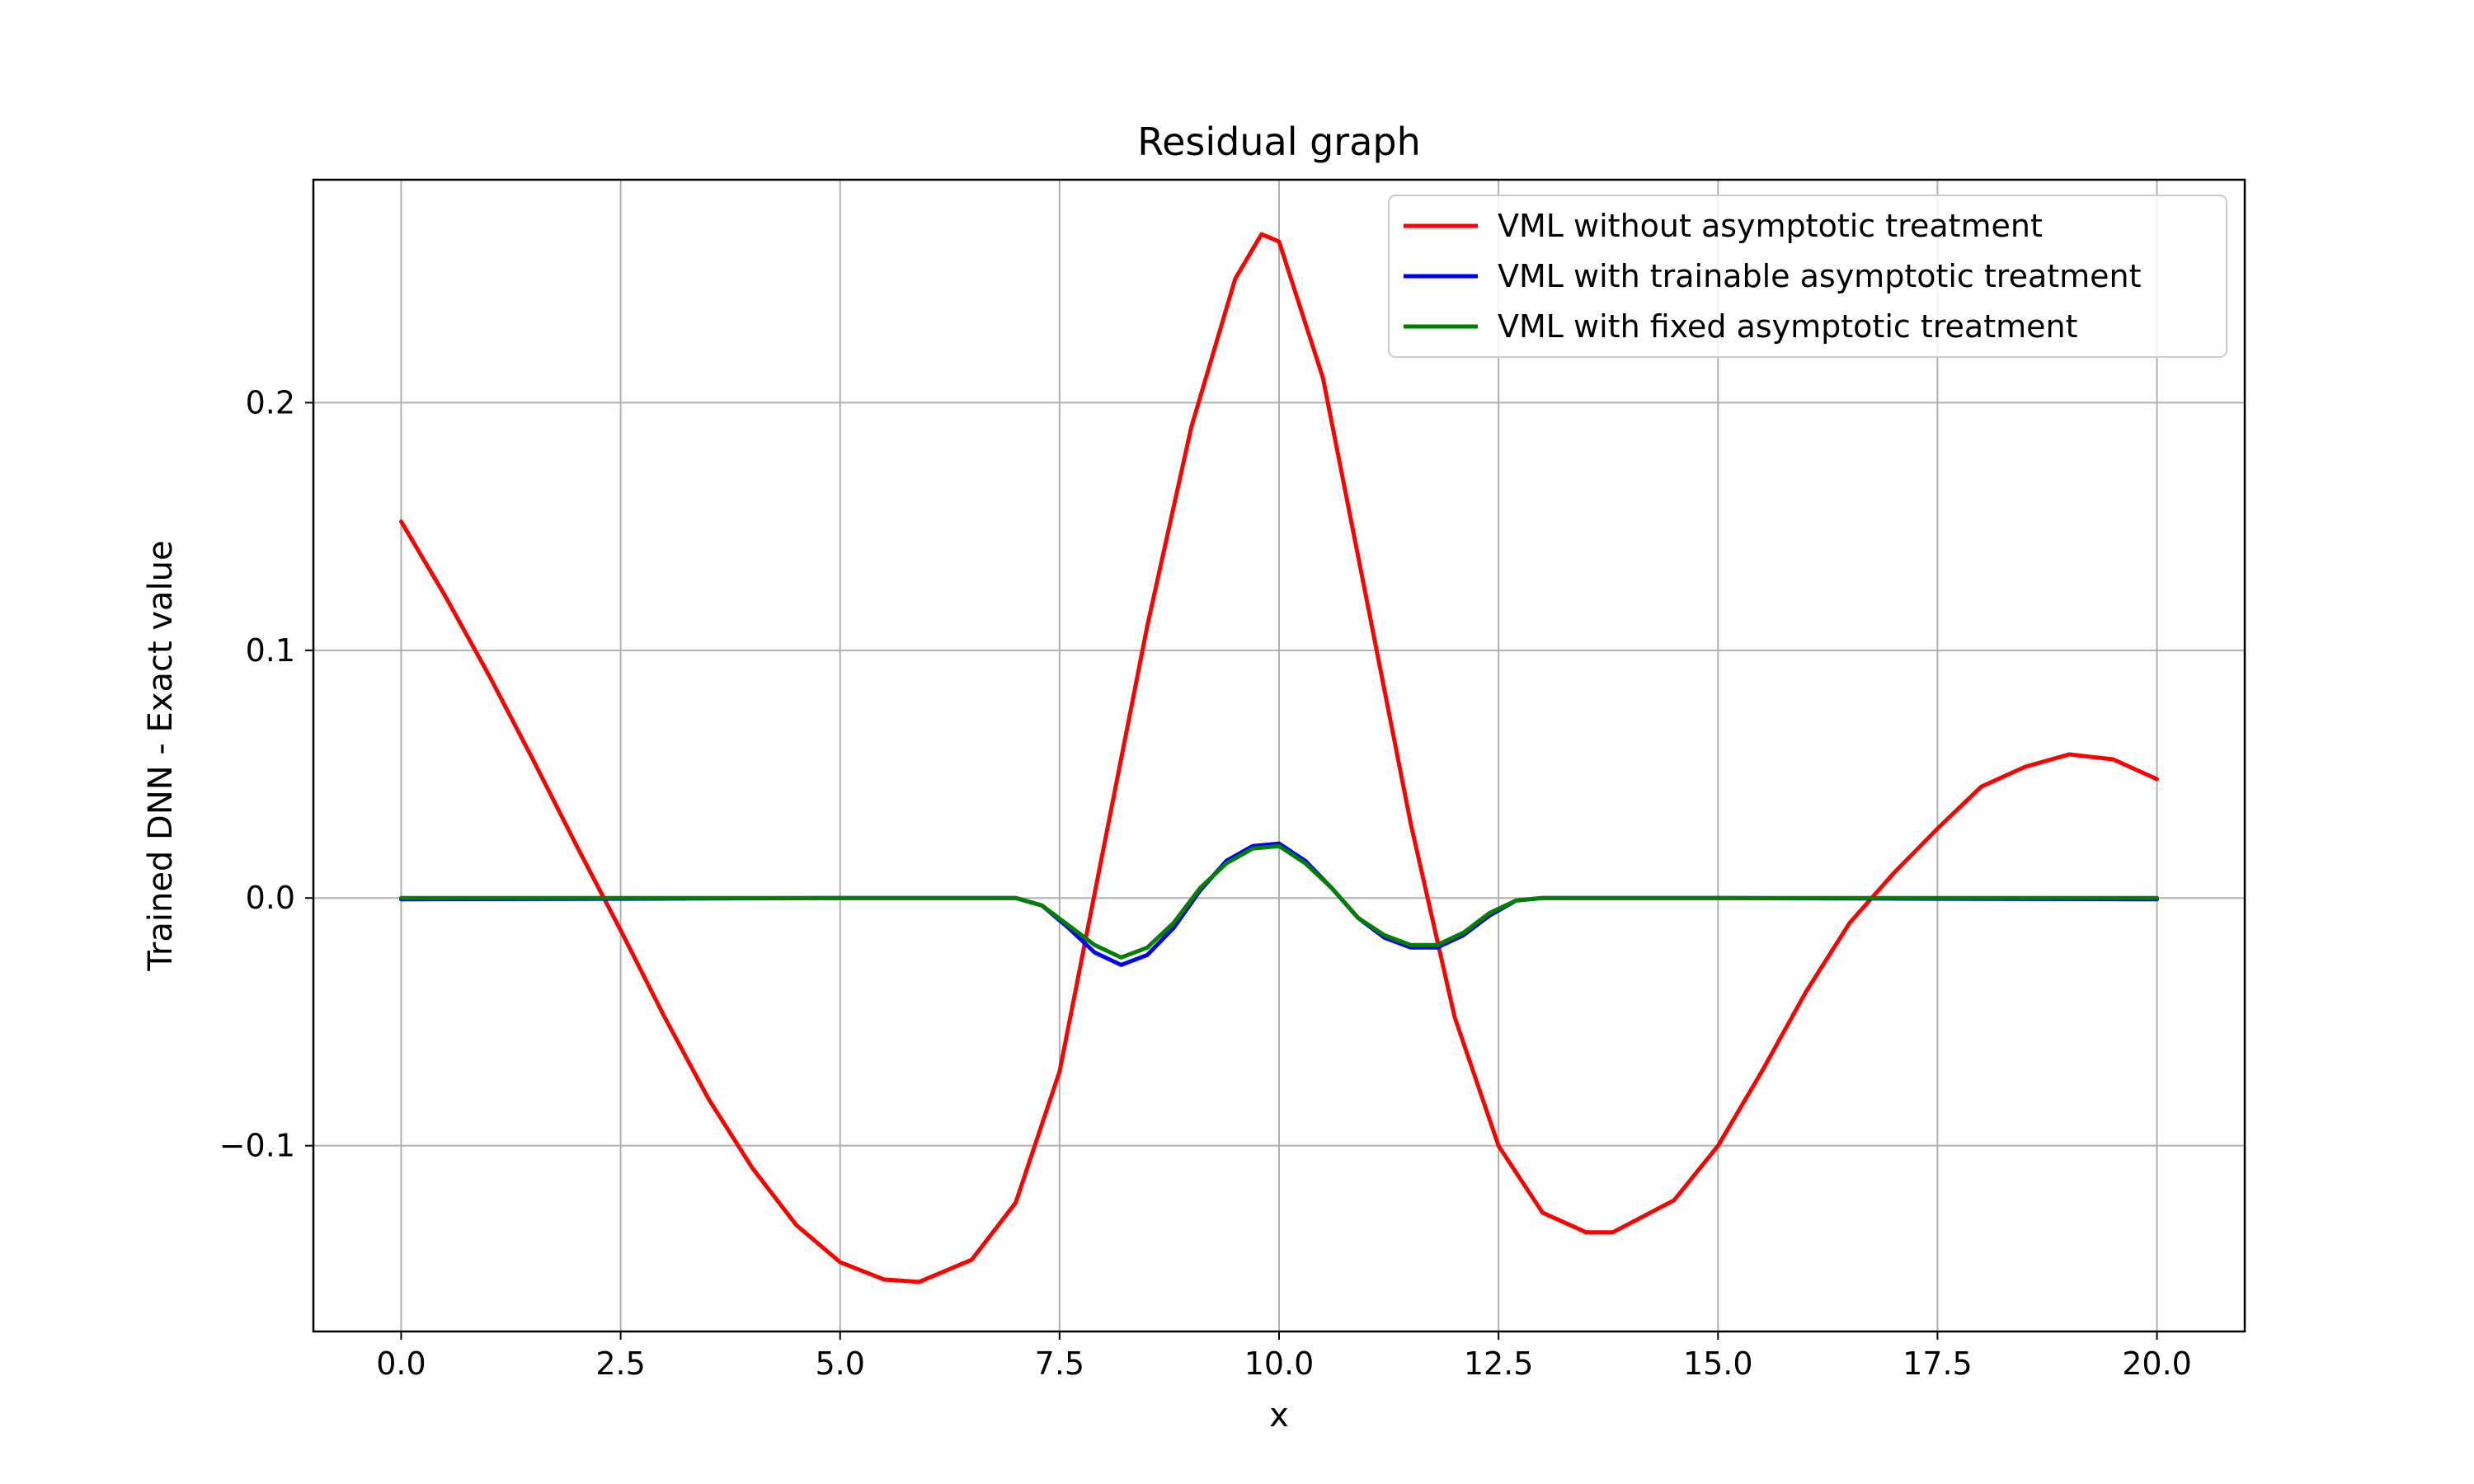  What do you see at coordinates (1820, 276) in the screenshot?
I see `legend-label: VML with trainable asymptotic treatment` at bounding box center [1820, 276].